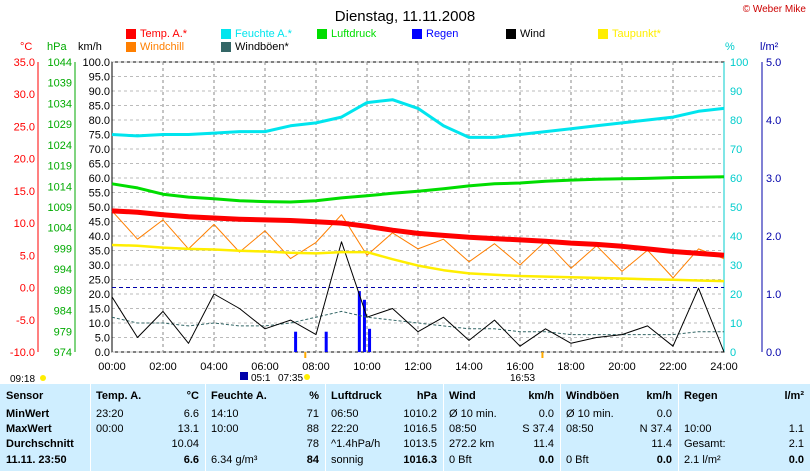 This screenshot has height=471, width=810. I want to click on x-tick-label: 22:00, so click(673, 367).